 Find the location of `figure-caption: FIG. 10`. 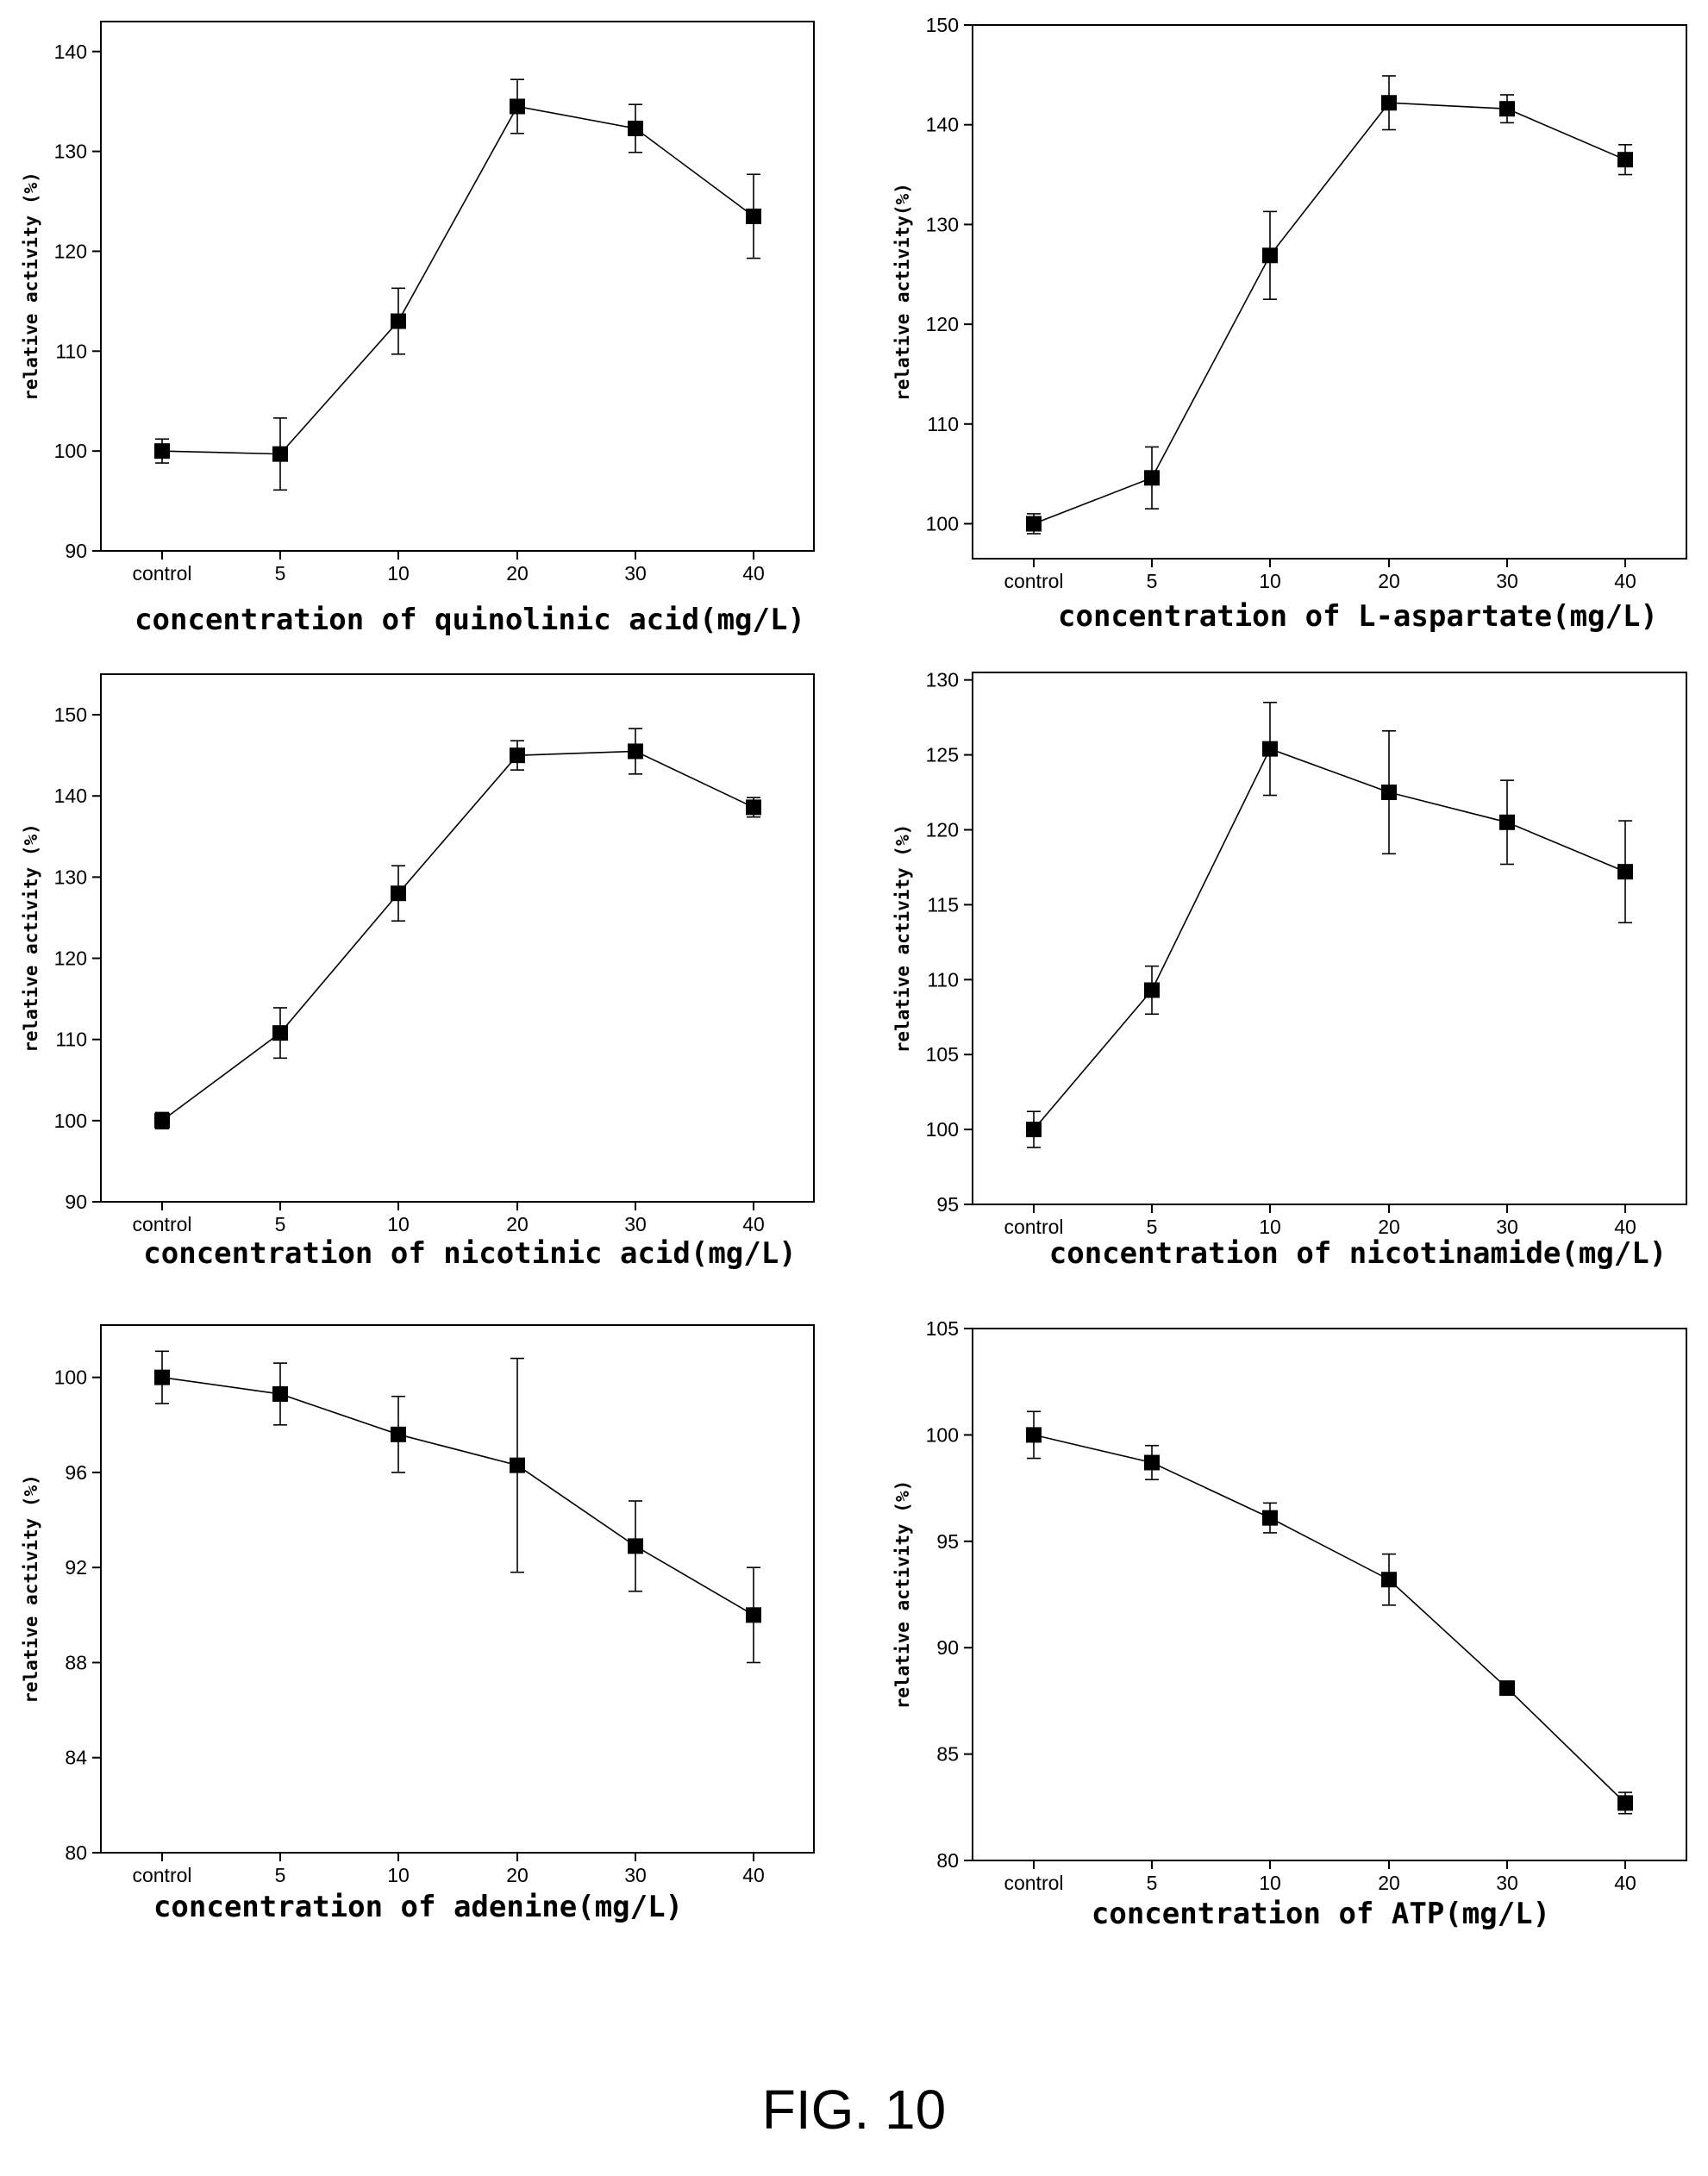

figure-caption: FIG. 10 is located at coordinates (854, 2110).